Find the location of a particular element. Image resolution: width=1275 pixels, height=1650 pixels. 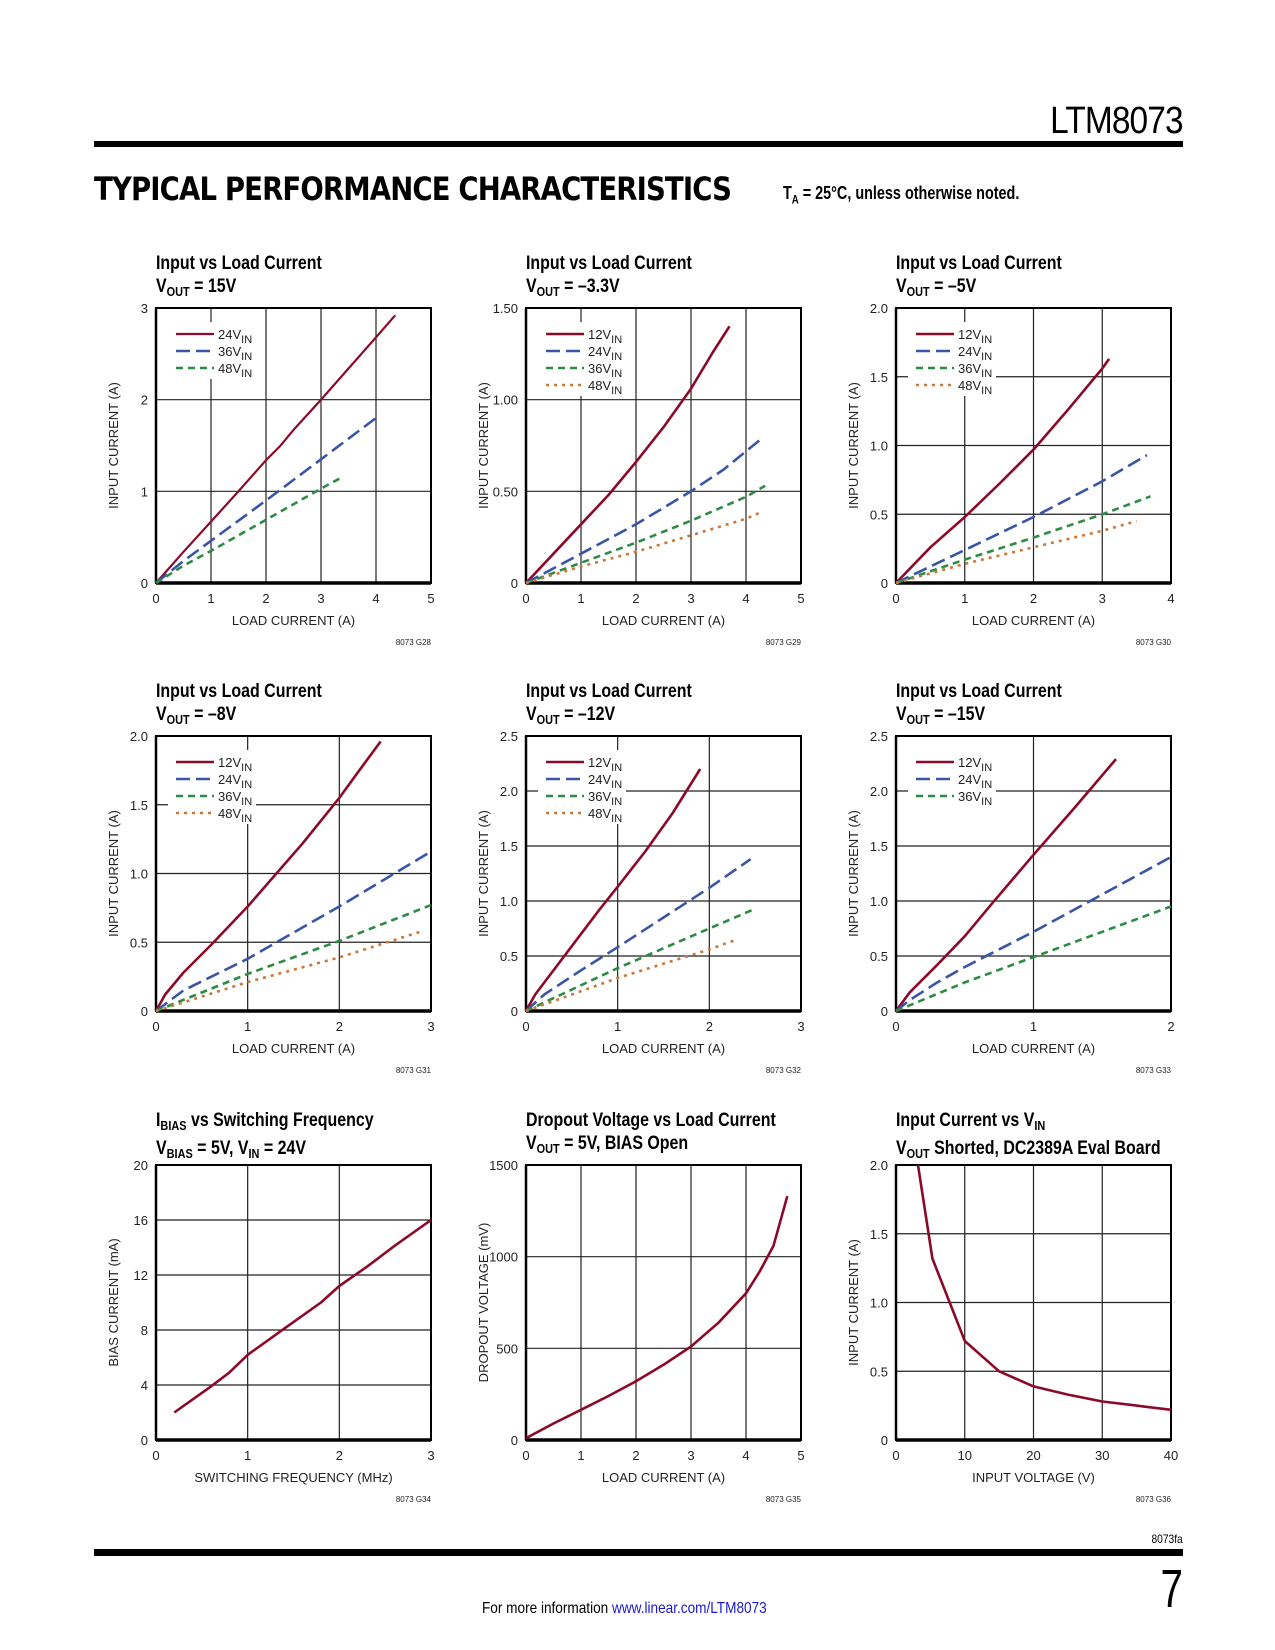

y-tick-label: 2.5 is located at coordinates (879, 736).